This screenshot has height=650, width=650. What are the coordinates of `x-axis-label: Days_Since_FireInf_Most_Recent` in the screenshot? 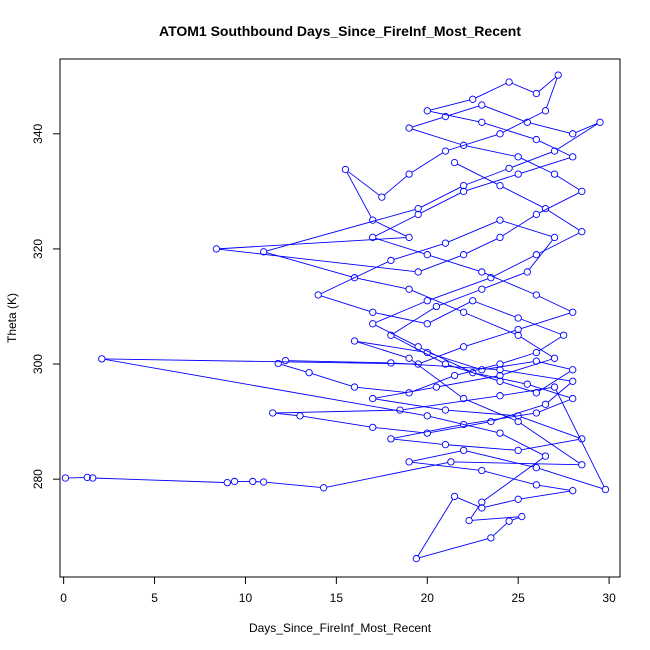 It's located at (340, 628).